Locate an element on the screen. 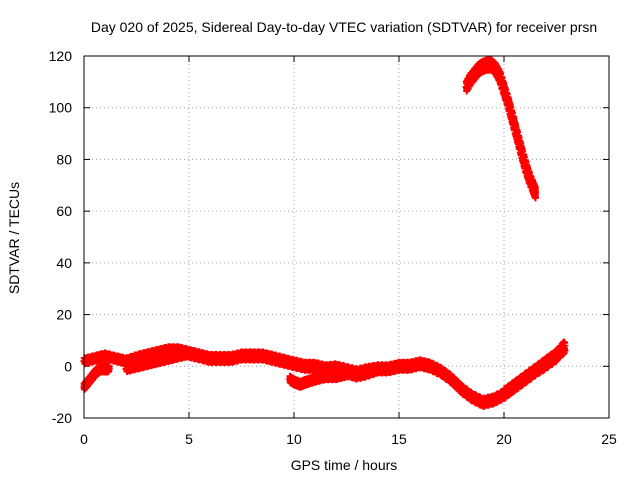 This screenshot has height=480, width=640. x-tick-label: 15 is located at coordinates (399, 439).